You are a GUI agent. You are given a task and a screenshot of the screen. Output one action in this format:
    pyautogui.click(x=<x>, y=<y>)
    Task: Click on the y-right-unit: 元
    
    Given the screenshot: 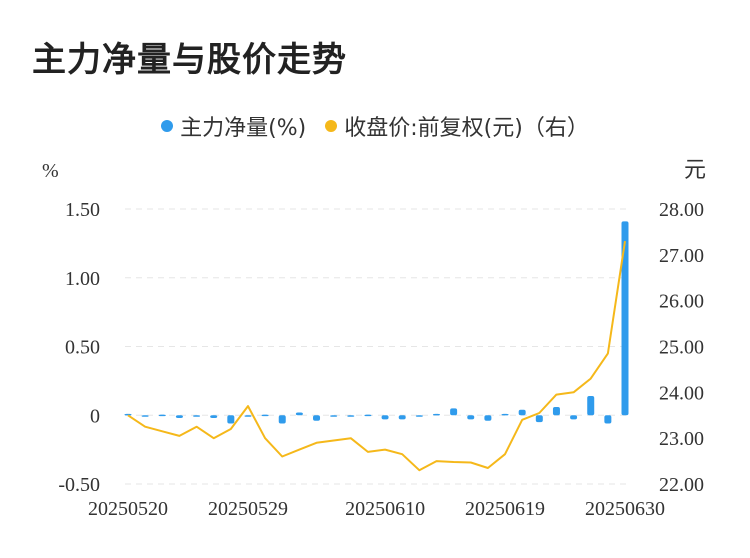 What is the action you would take?
    pyautogui.click(x=695, y=169)
    